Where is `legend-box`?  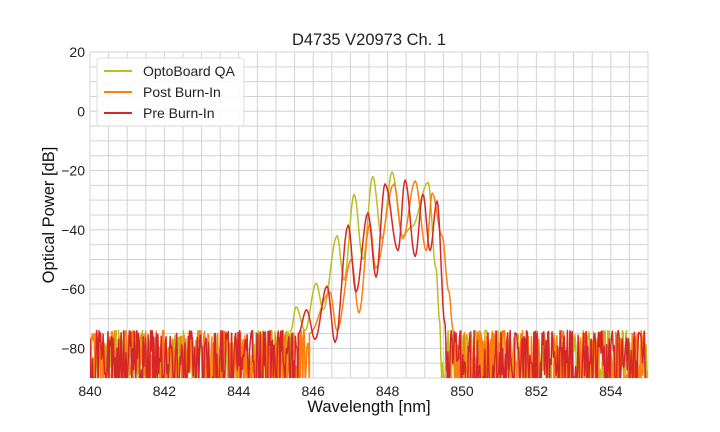 legend-box is located at coordinates (170, 92).